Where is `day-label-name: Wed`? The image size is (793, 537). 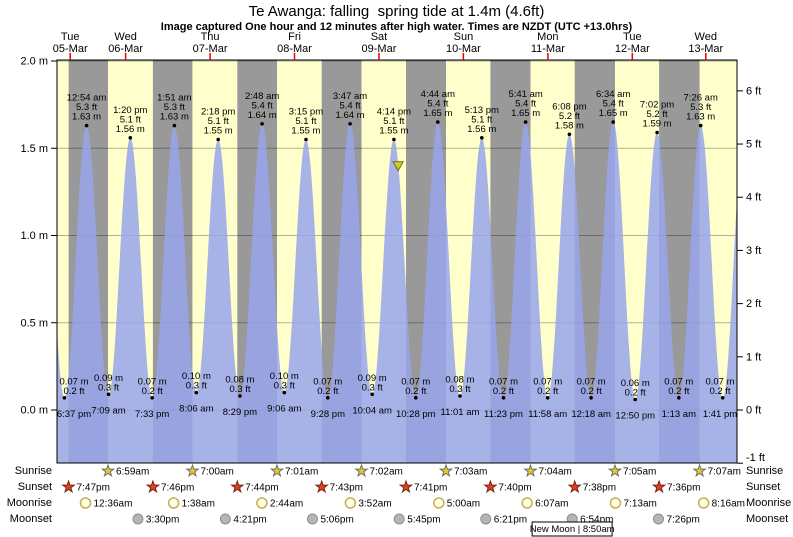
day-label-name: Wed is located at coordinates (706, 37).